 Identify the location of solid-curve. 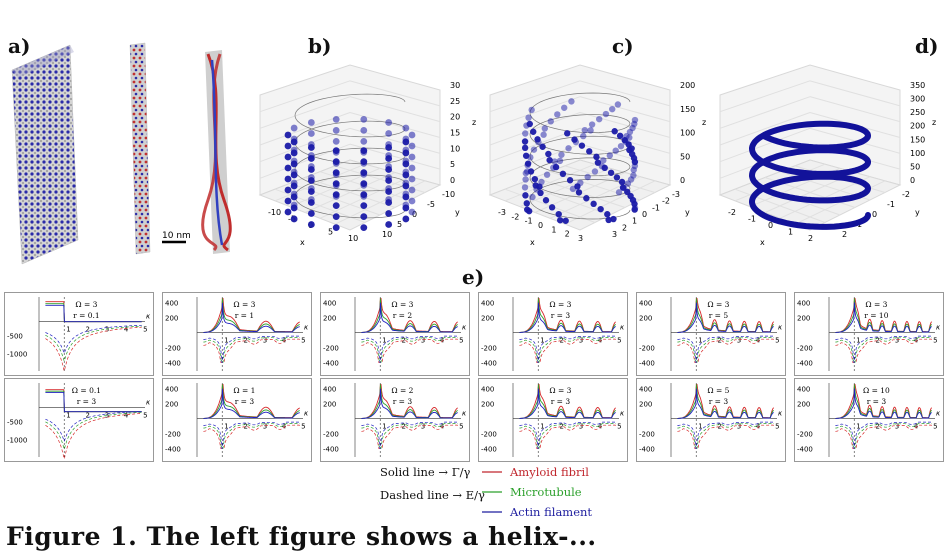
(883, 403).